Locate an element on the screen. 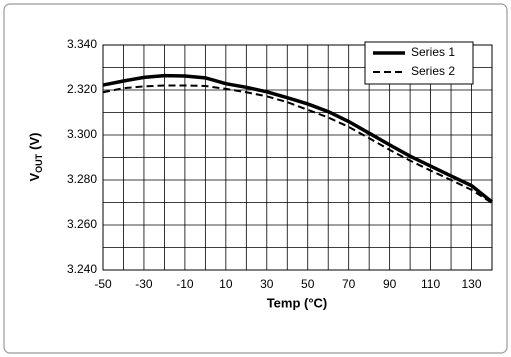 This screenshot has height=357, width=511. x-tick-label: -50 is located at coordinates (103, 284).